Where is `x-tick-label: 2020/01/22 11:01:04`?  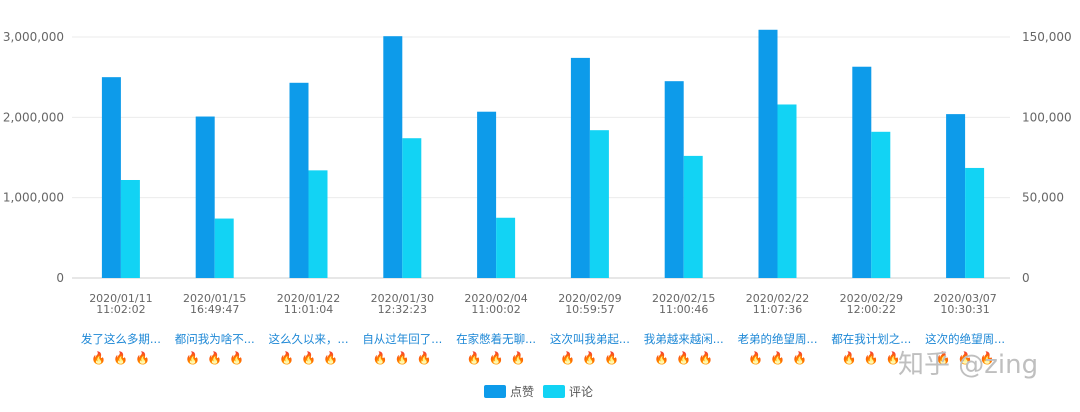
x-tick-label: 2020/01/22 11:01:04 is located at coordinates (308, 304).